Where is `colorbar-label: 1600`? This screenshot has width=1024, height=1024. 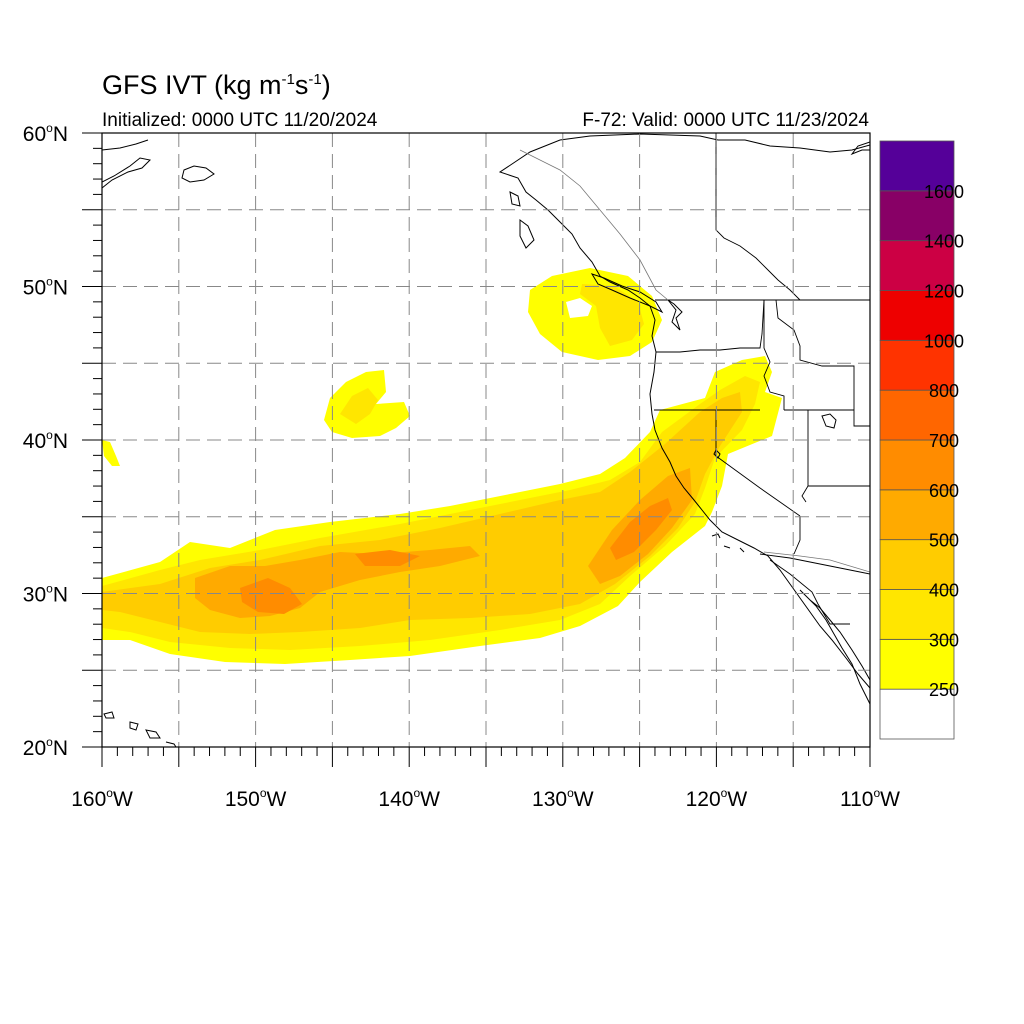
colorbar-label: 1600 is located at coordinates (944, 192).